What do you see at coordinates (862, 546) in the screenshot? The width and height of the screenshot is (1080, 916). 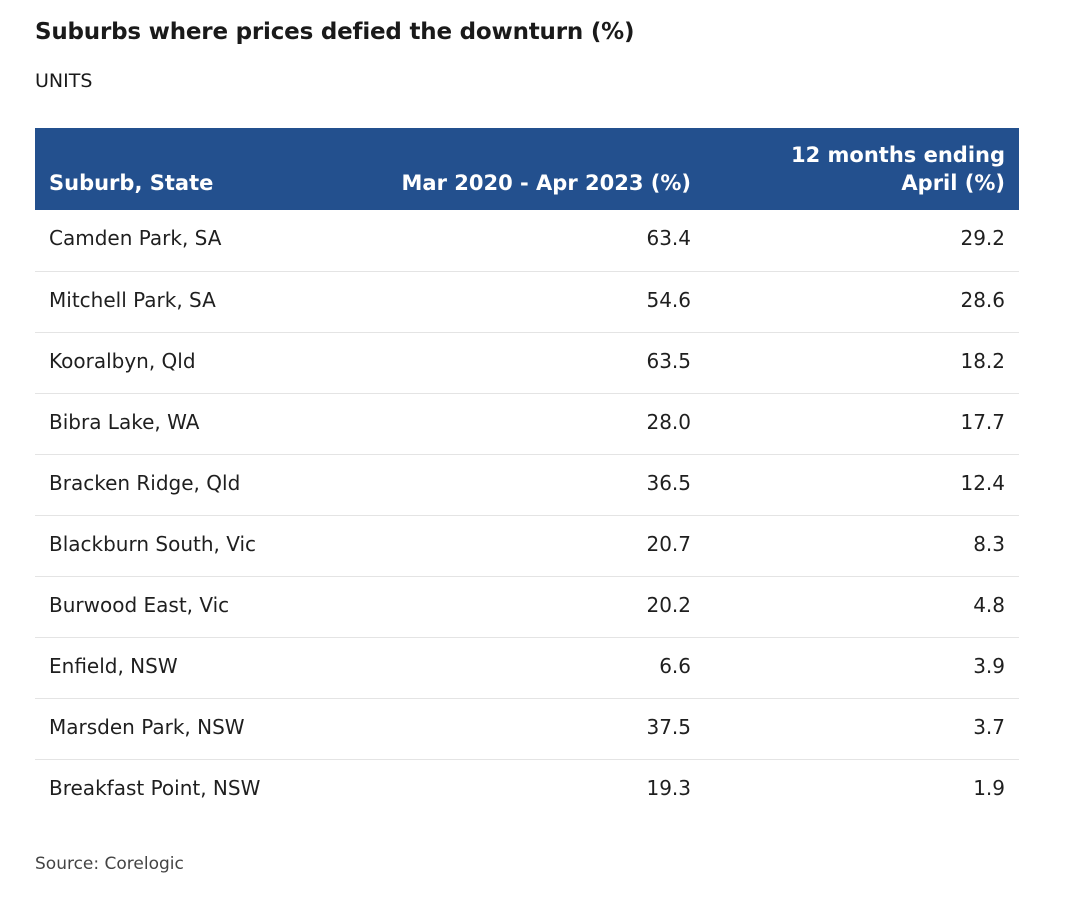 I see `cell-12-months: 8.3` at bounding box center [862, 546].